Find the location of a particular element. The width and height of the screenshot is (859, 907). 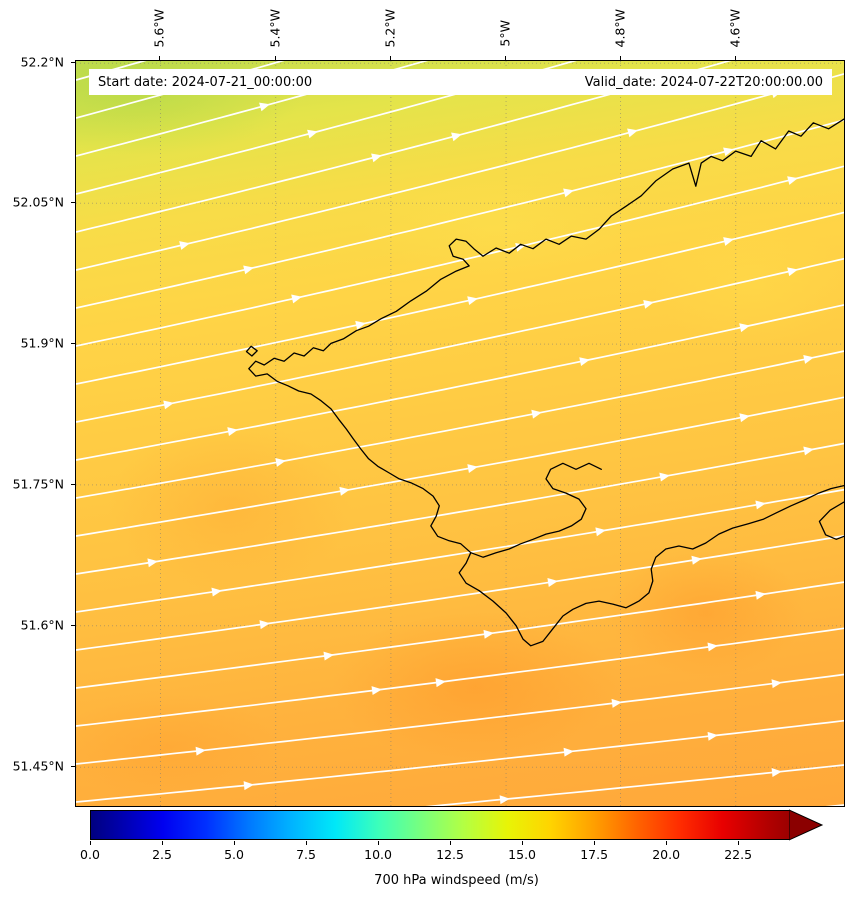

longitude-tick-label: 4.6°W is located at coordinates (734, 30).